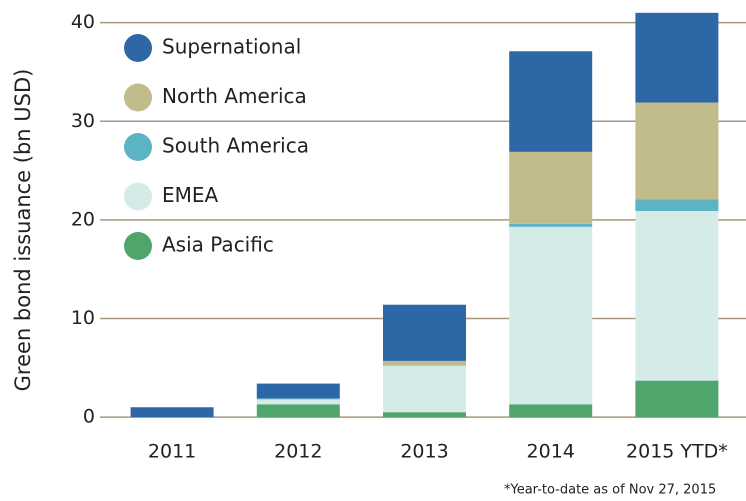 The height and width of the screenshot is (501, 746). Describe the element at coordinates (551, 452) in the screenshot. I see `x-tick-label: 2014` at that location.